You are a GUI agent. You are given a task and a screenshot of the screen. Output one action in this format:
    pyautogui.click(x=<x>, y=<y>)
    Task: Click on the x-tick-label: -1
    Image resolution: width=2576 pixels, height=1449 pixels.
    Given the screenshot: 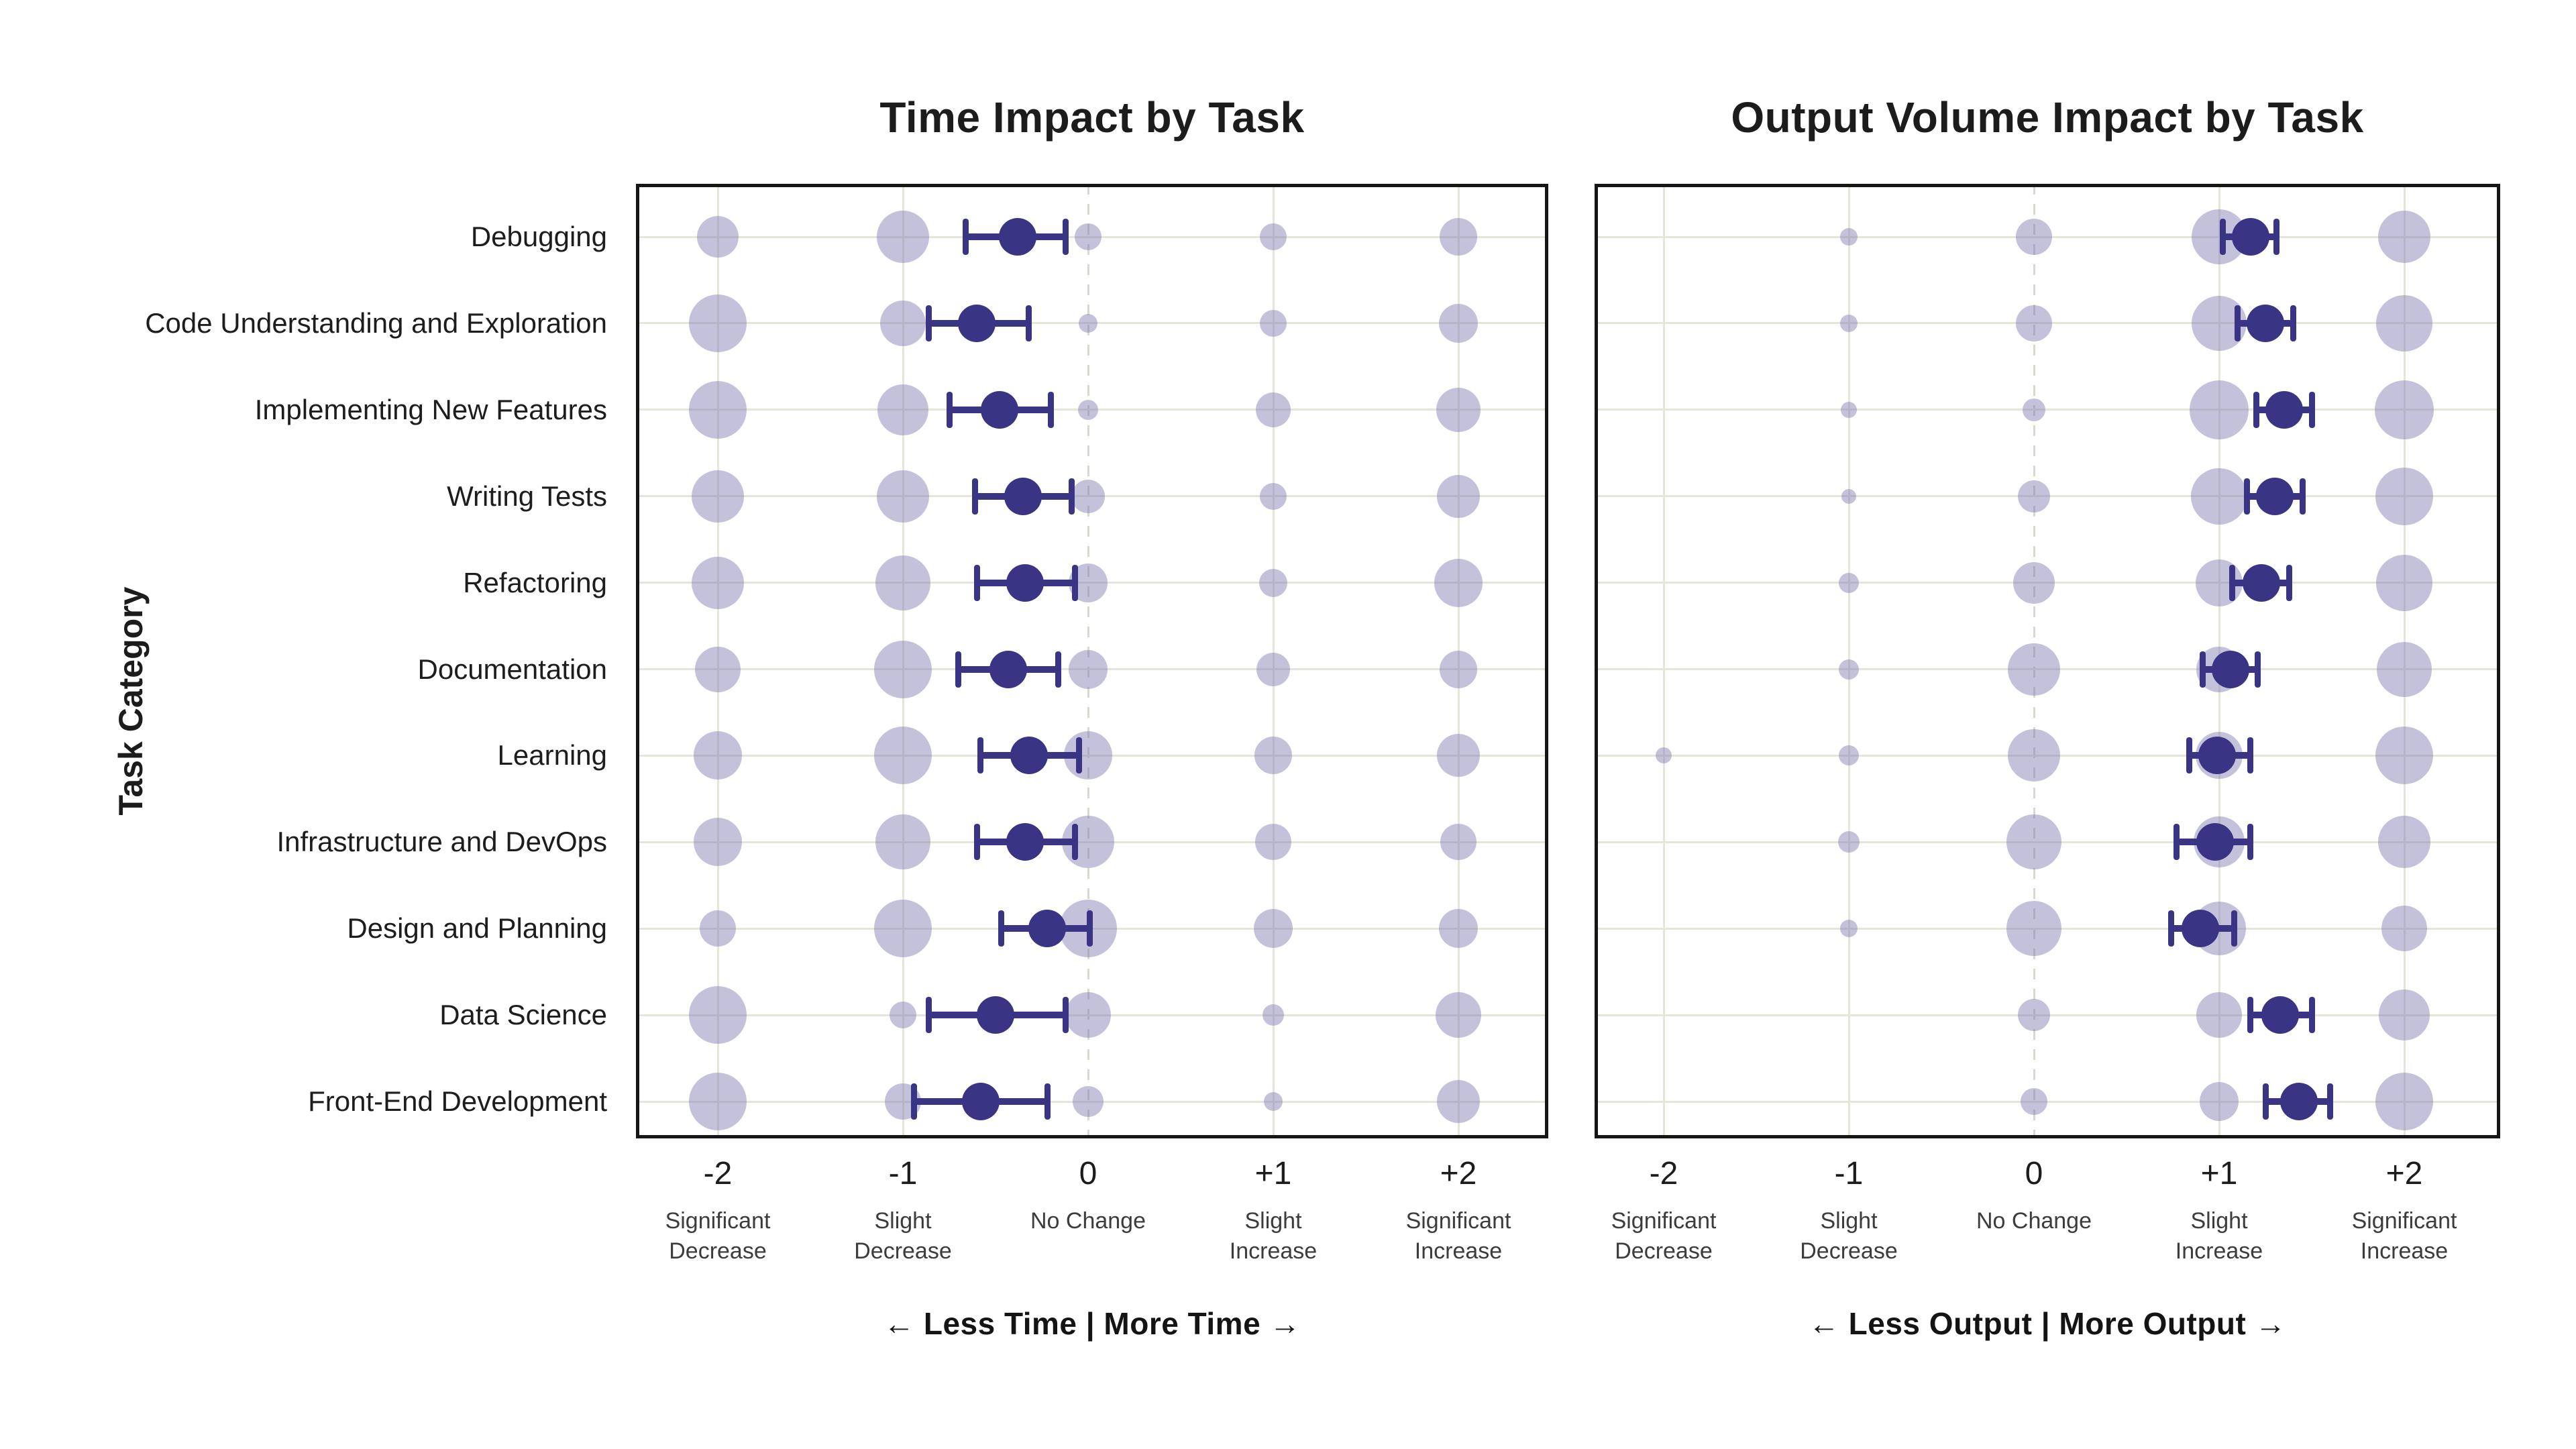 What is the action you would take?
    pyautogui.click(x=1849, y=1173)
    